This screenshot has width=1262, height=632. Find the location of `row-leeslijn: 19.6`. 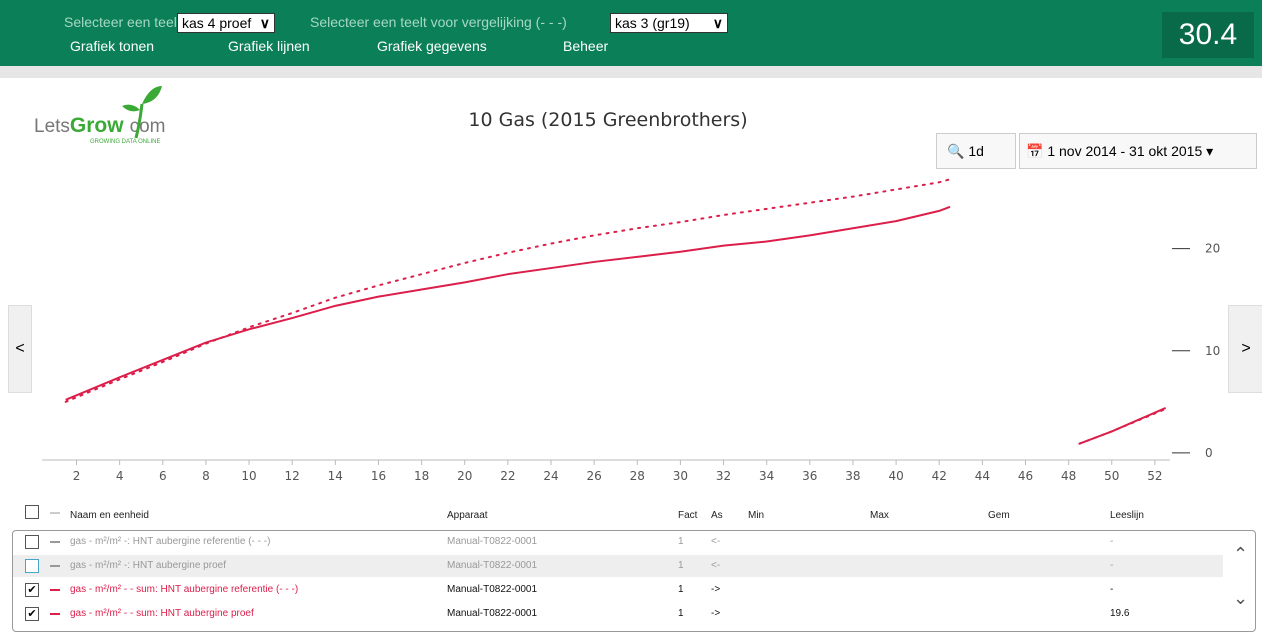

row-leeslijn: 19.6 is located at coordinates (1120, 613).